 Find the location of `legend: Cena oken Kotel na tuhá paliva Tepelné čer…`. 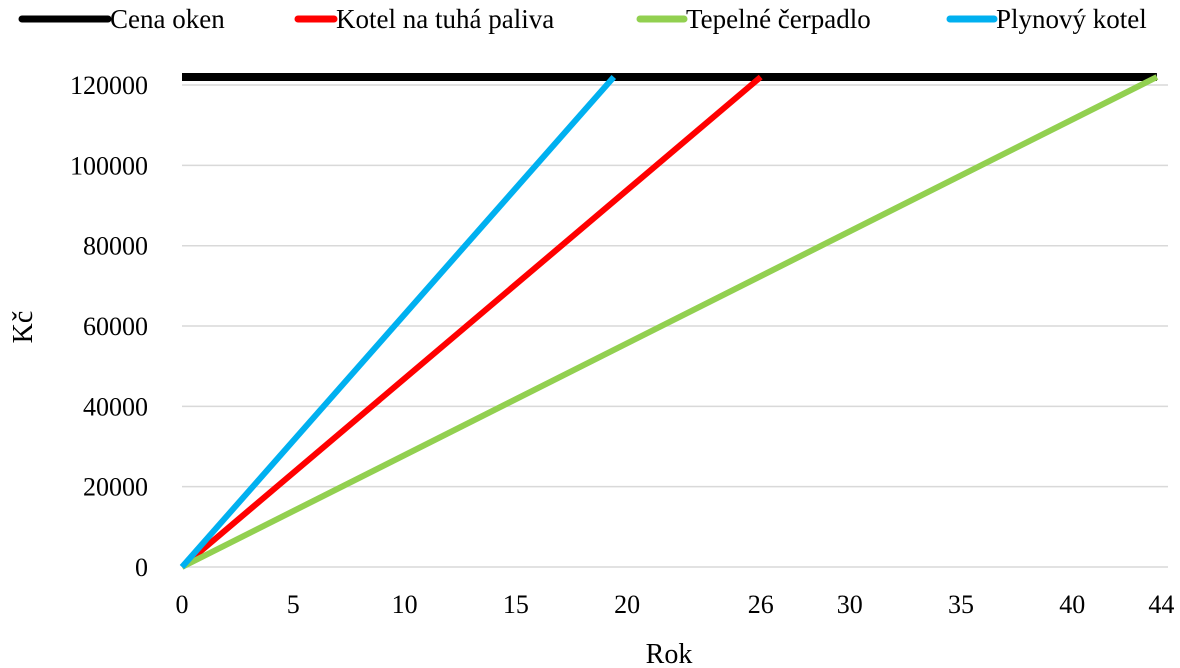

legend: Cena oken Kotel na tuhá paliva Tepelné čer… is located at coordinates (582, 19).